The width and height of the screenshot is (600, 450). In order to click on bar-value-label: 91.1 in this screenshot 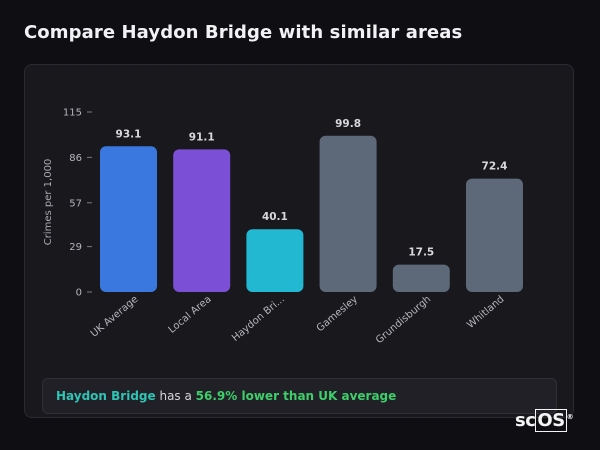, I will do `click(202, 137)`.